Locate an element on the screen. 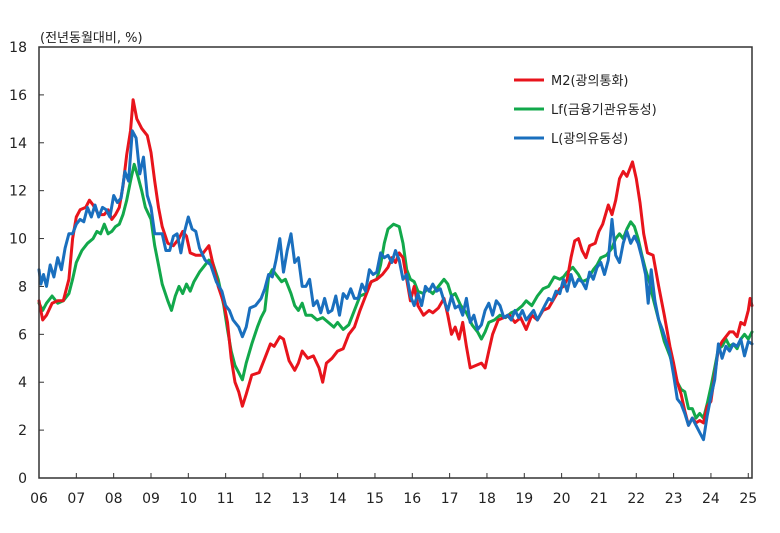 This screenshot has height=533, width=780. y-tick-label: 18 is located at coordinates (18, 48).